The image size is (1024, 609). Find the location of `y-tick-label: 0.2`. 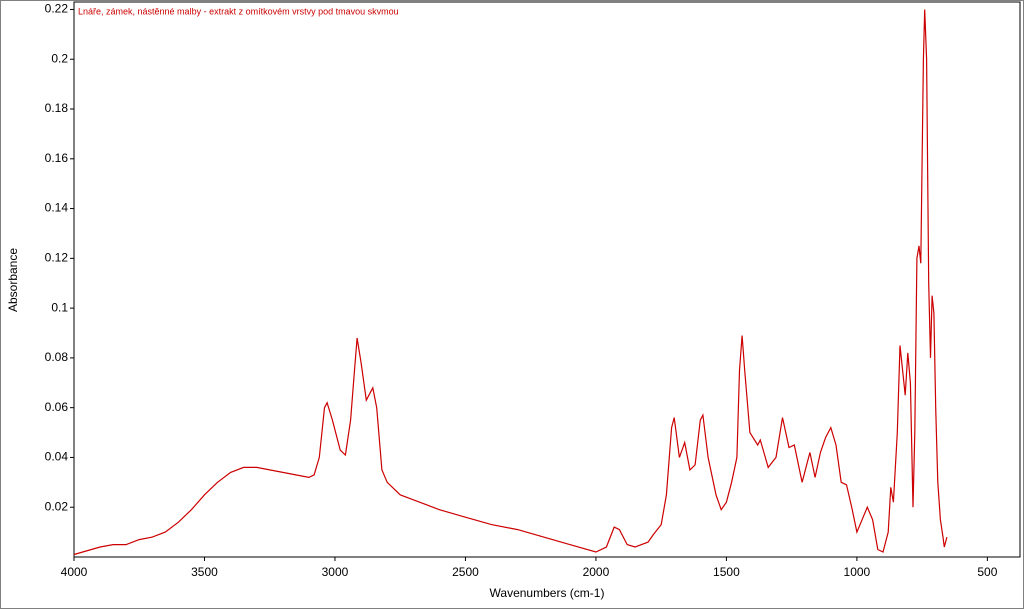

y-tick-label: 0.2 is located at coordinates (59, 58).